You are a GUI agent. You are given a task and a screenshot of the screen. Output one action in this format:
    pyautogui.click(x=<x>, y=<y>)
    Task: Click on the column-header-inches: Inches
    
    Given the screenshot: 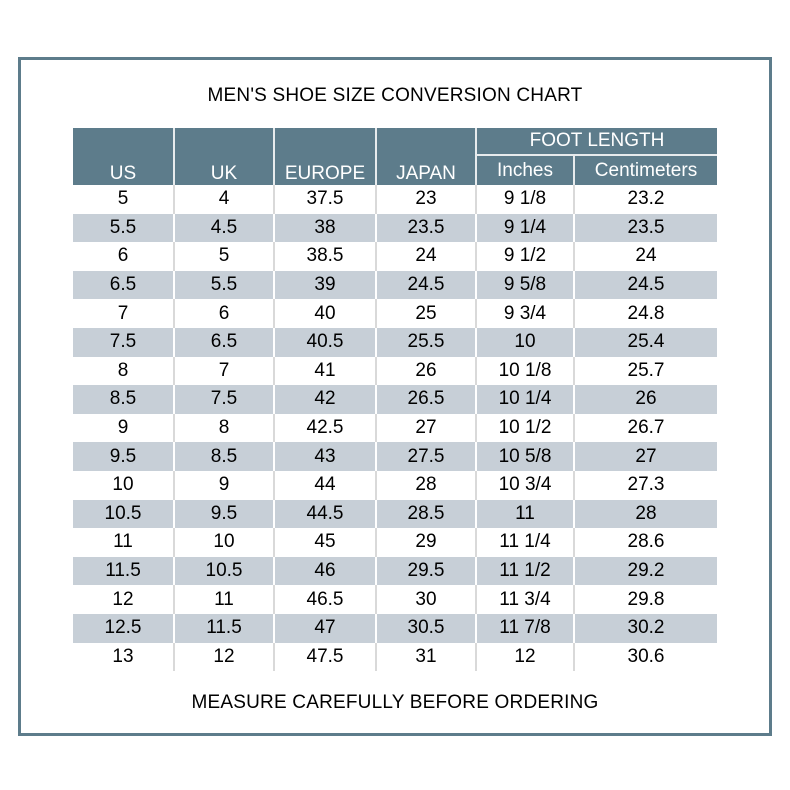 What is the action you would take?
    pyautogui.click(x=526, y=170)
    